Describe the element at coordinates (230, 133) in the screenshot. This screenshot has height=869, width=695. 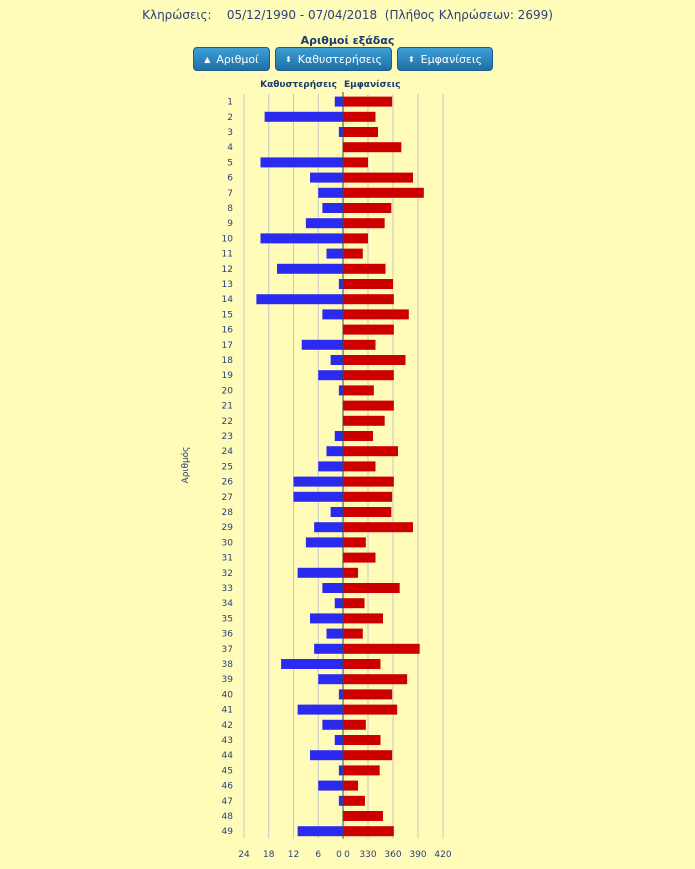
I see `category-label: 3` at that location.